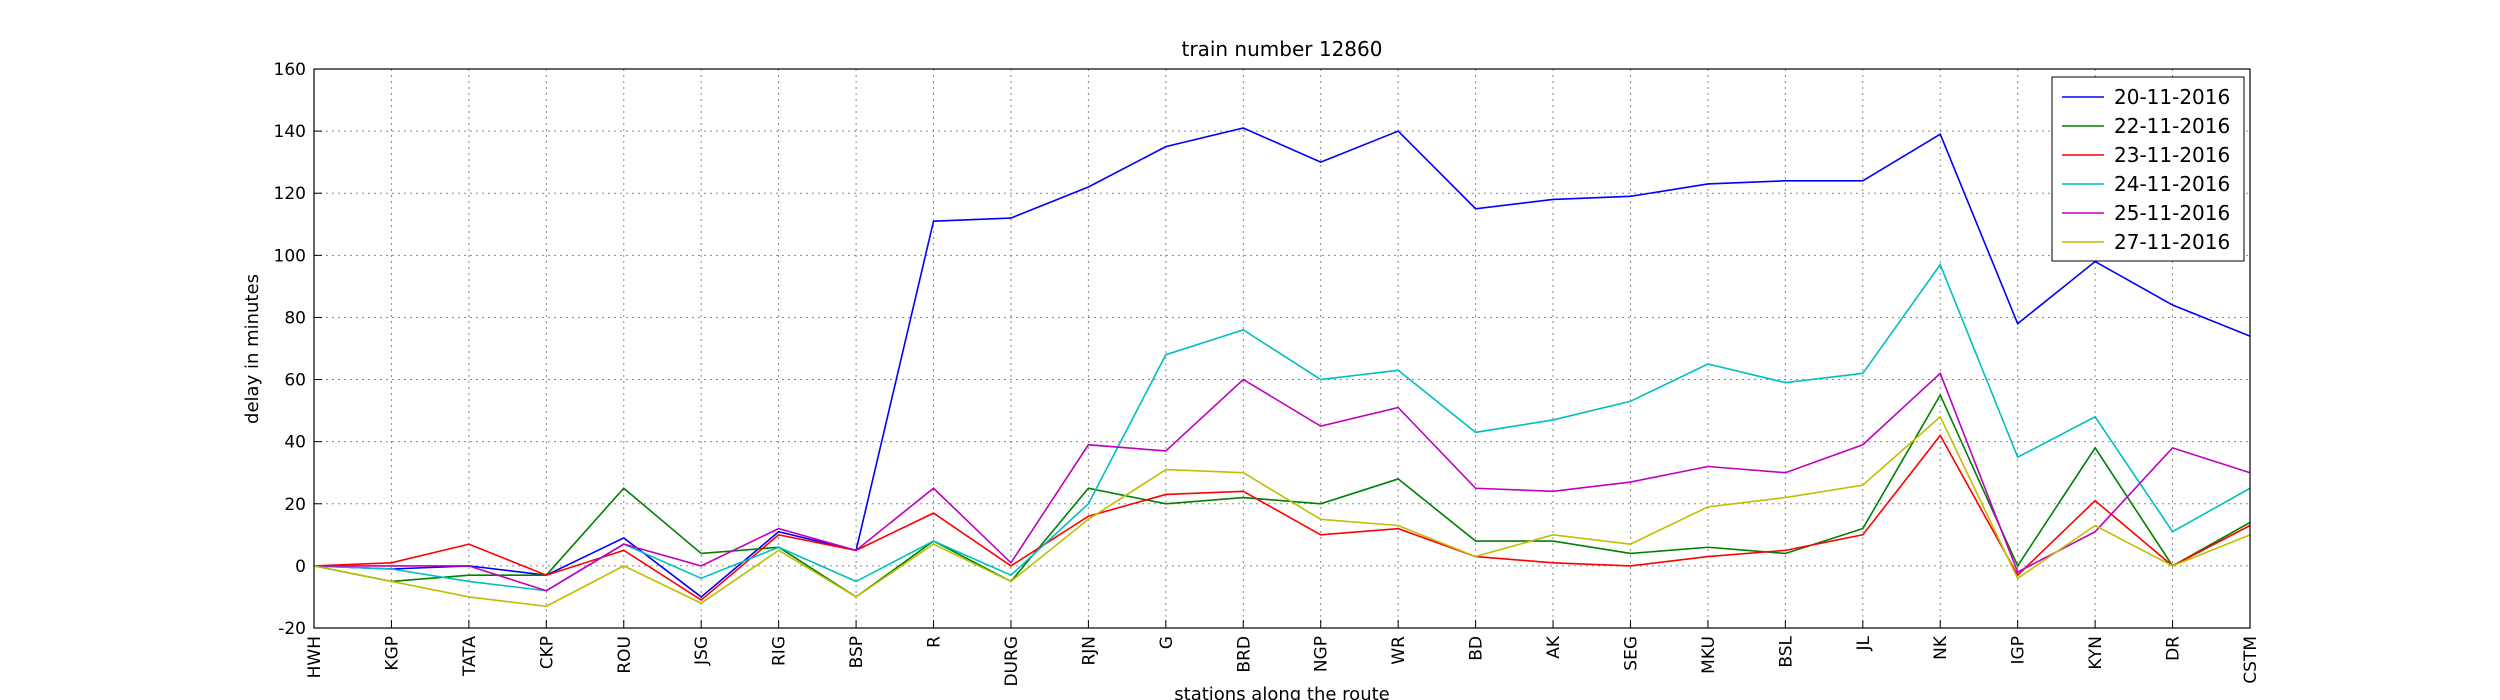 The width and height of the screenshot is (2500, 700). I want to click on chart-title: train number 12860, so click(1282, 49).